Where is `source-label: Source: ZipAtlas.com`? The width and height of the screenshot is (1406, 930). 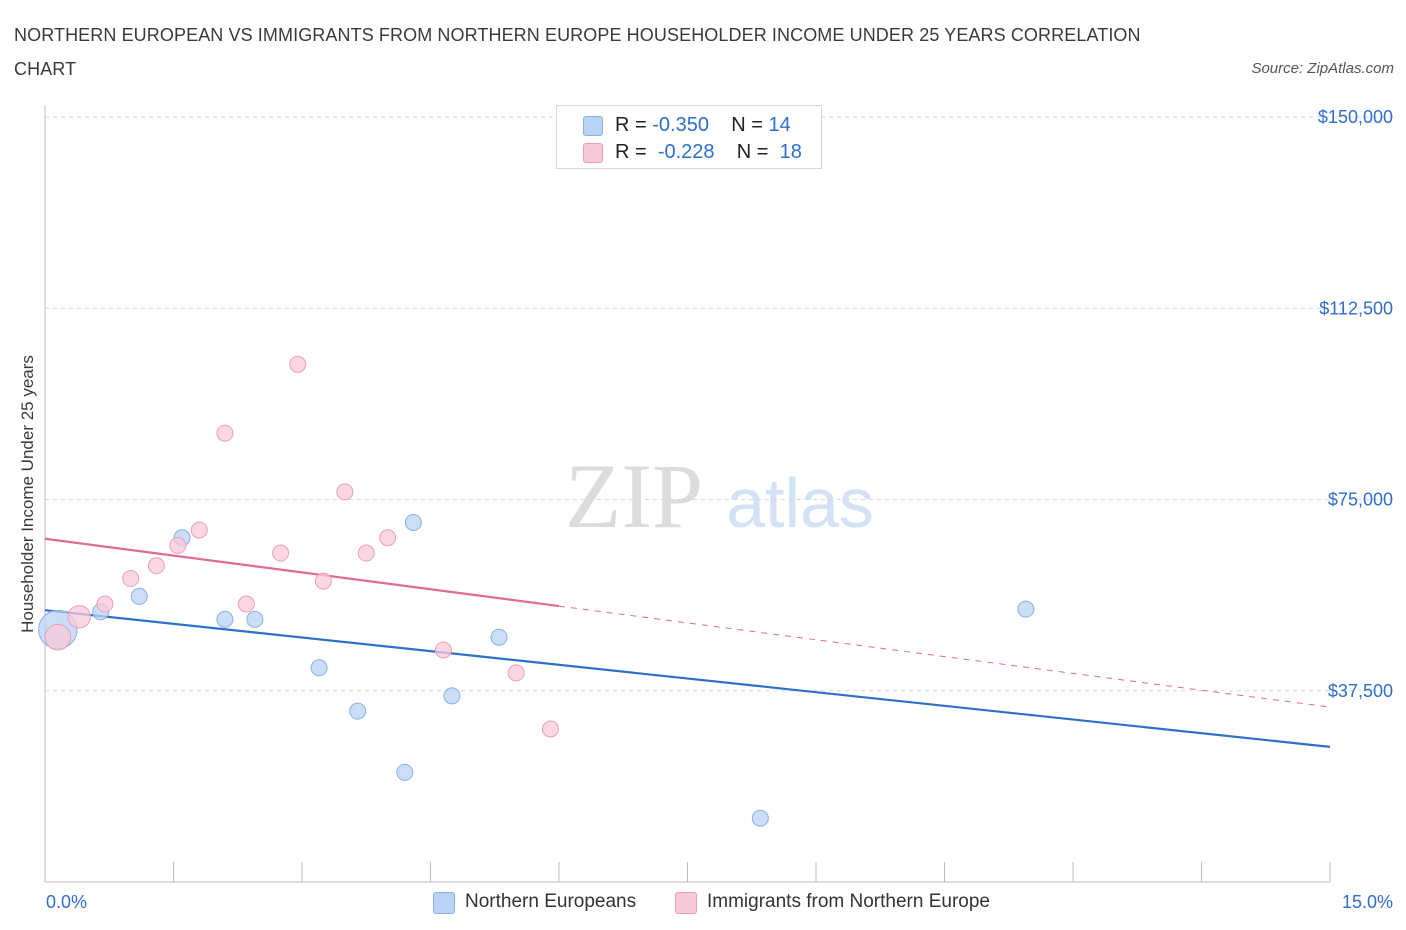 source-label: Source: ZipAtlas.com is located at coordinates (1322, 68).